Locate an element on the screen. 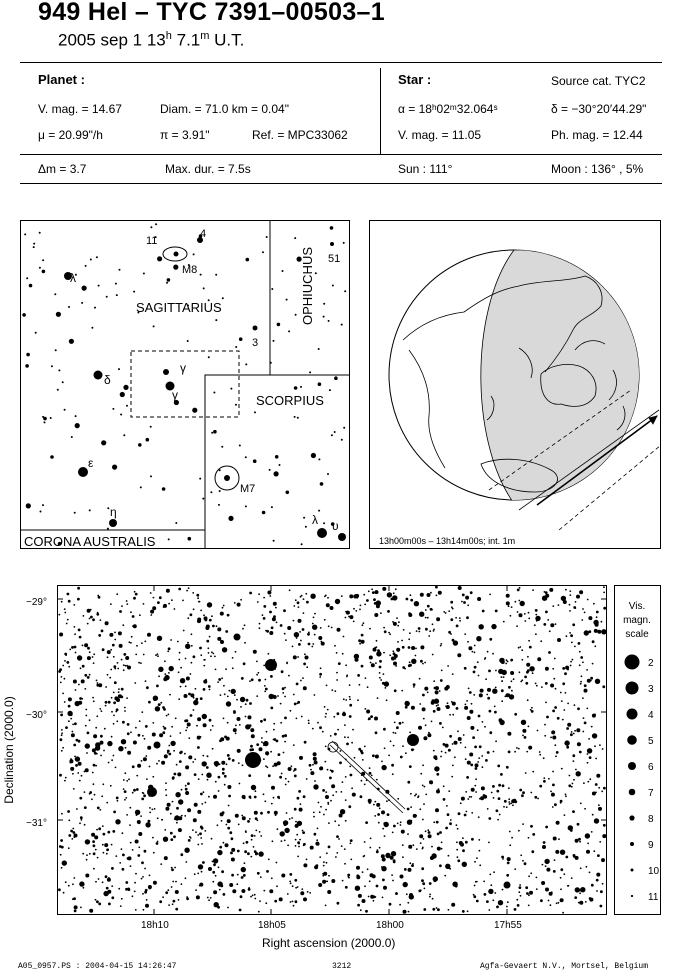 This screenshot has height=972, width=680. star-heading: Star : is located at coordinates (415, 79).